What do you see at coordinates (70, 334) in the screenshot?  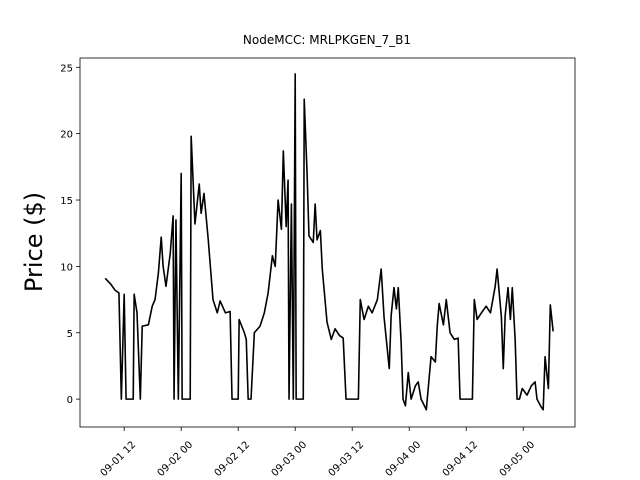 I see `y-tick-label: 5` at bounding box center [70, 334].